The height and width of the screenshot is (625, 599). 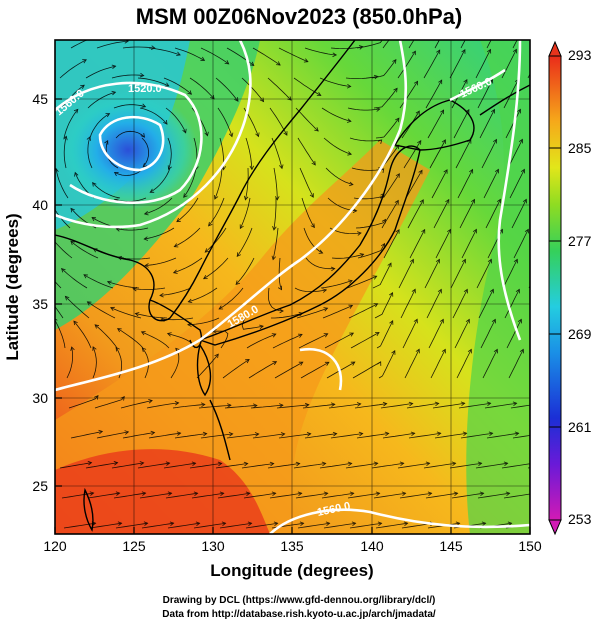 What do you see at coordinates (555, 527) in the screenshot?
I see `colorbar-bottom-arrow` at bounding box center [555, 527].